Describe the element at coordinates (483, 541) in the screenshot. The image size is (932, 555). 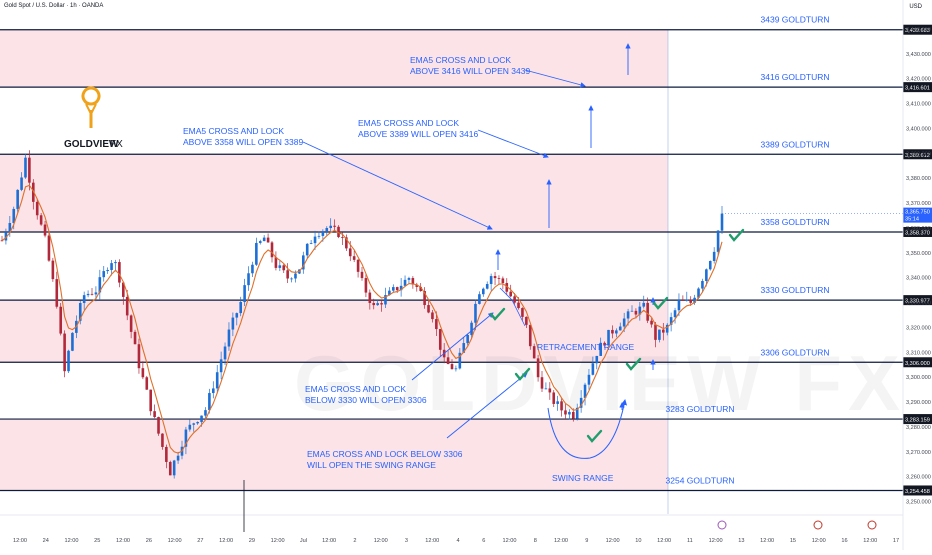
I see `time-tick-label: 6` at that location.